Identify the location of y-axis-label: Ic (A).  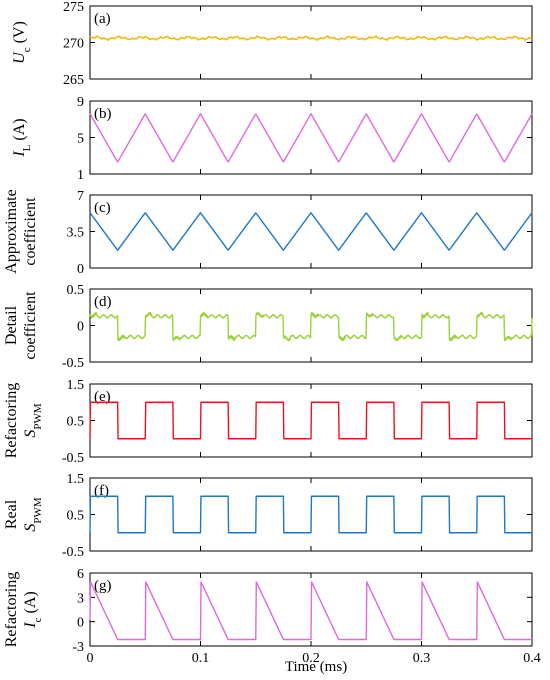
(33, 609).